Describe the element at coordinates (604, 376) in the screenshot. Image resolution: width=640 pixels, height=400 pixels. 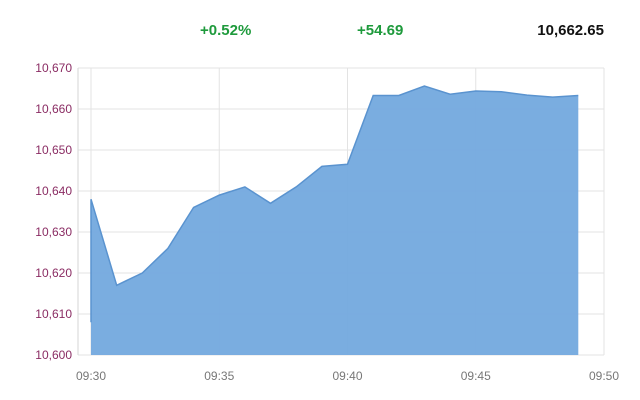
I see `x-tick-label: 09:50` at that location.